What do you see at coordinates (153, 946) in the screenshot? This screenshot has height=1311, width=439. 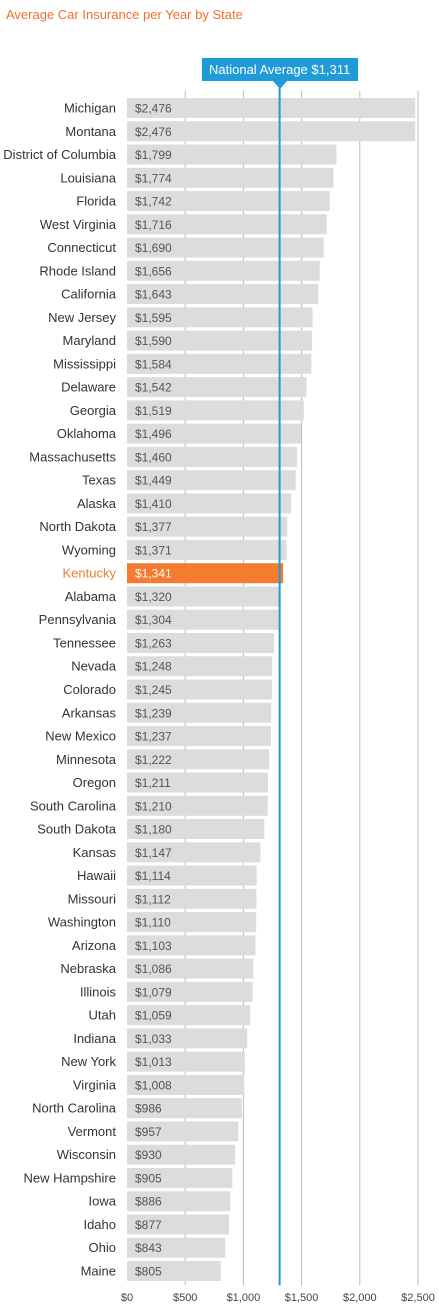 I see `value-label: $1,103` at bounding box center [153, 946].